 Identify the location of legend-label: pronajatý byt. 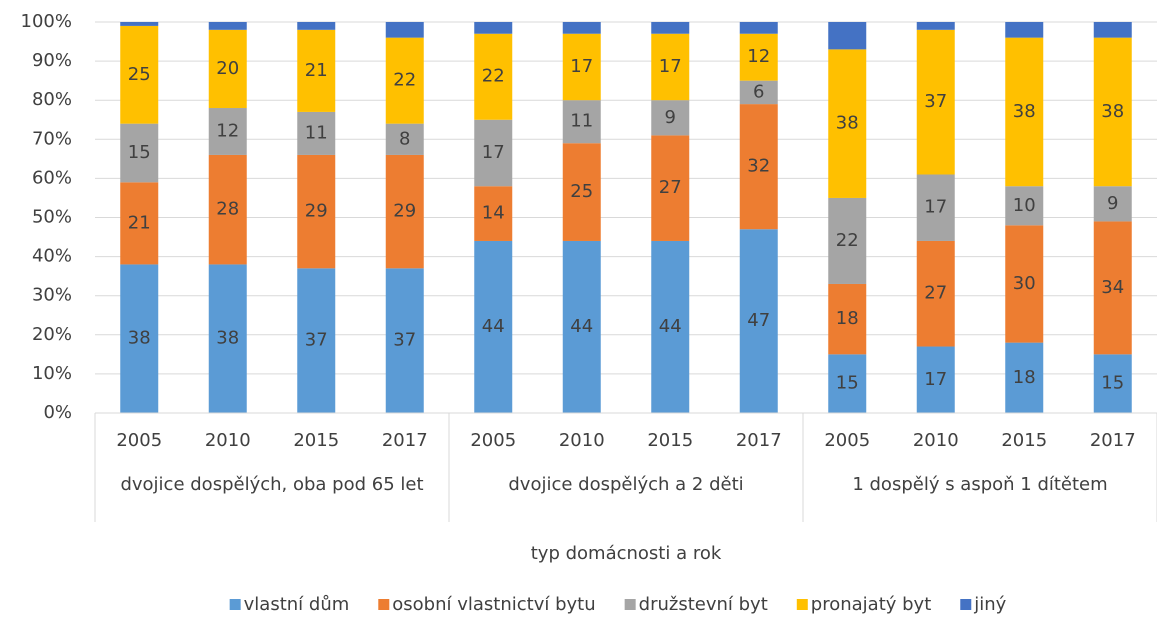
(871, 604).